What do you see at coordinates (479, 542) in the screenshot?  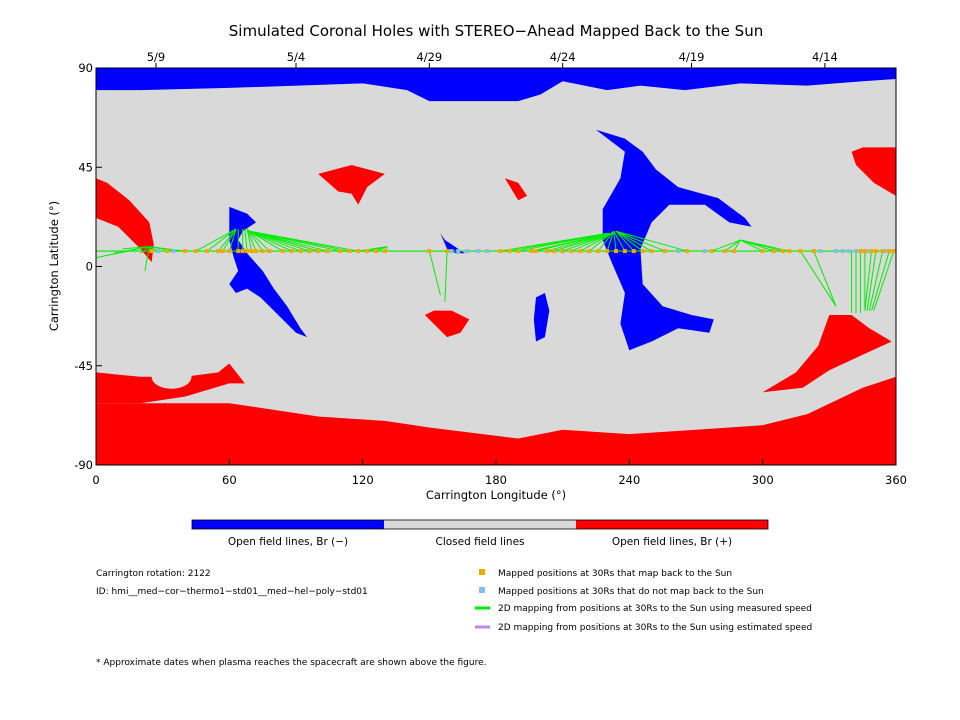 I see `colorbar-label-closed: Closed field lines` at bounding box center [479, 542].